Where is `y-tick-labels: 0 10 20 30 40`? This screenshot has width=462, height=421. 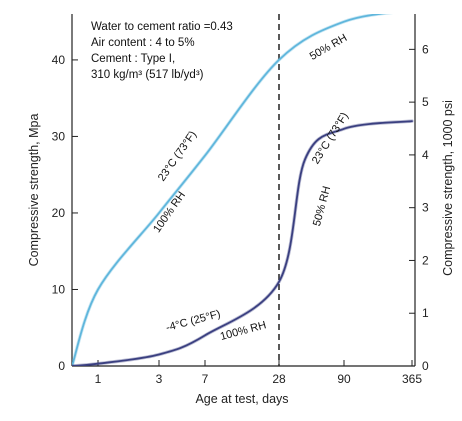
y-tick-labels: 0 10 20 30 40 is located at coordinates (59, 213).